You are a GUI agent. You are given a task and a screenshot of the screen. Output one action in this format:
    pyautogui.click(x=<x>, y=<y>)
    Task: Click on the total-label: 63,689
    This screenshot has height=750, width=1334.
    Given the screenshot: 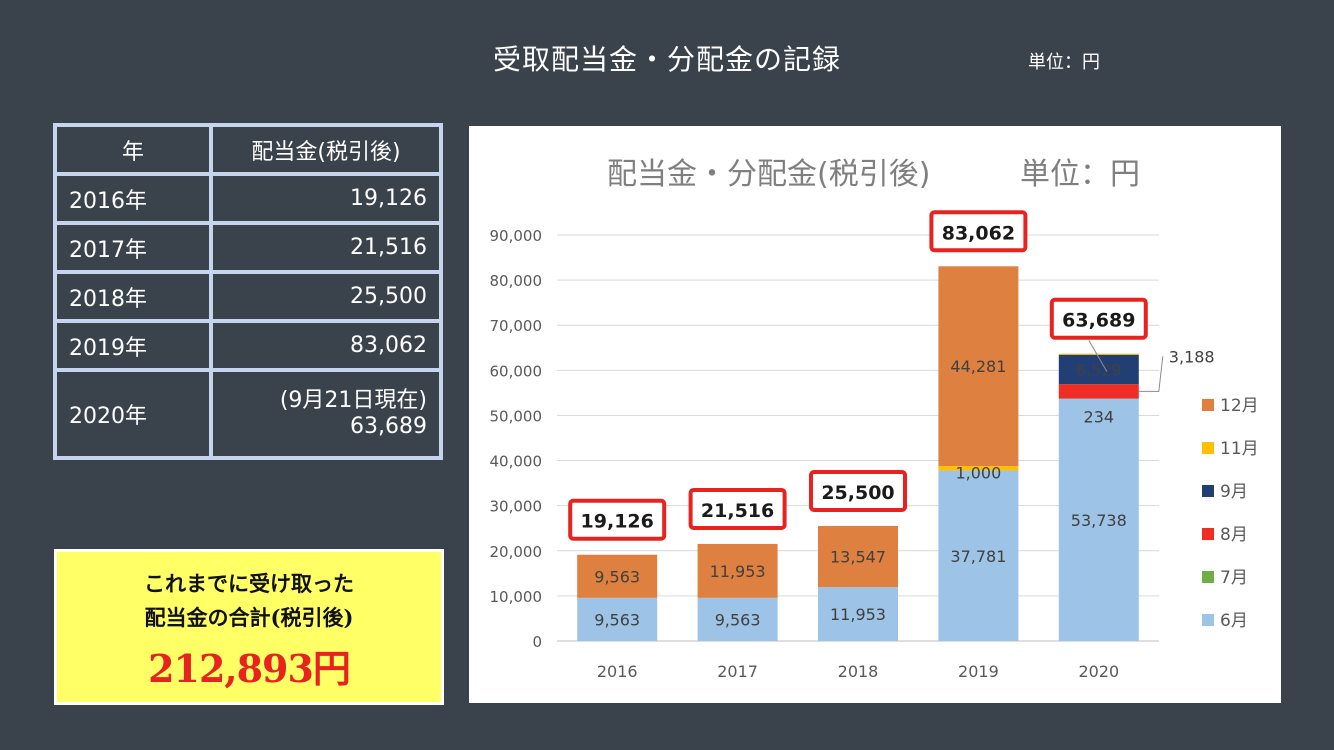 What is the action you would take?
    pyautogui.click(x=1098, y=321)
    